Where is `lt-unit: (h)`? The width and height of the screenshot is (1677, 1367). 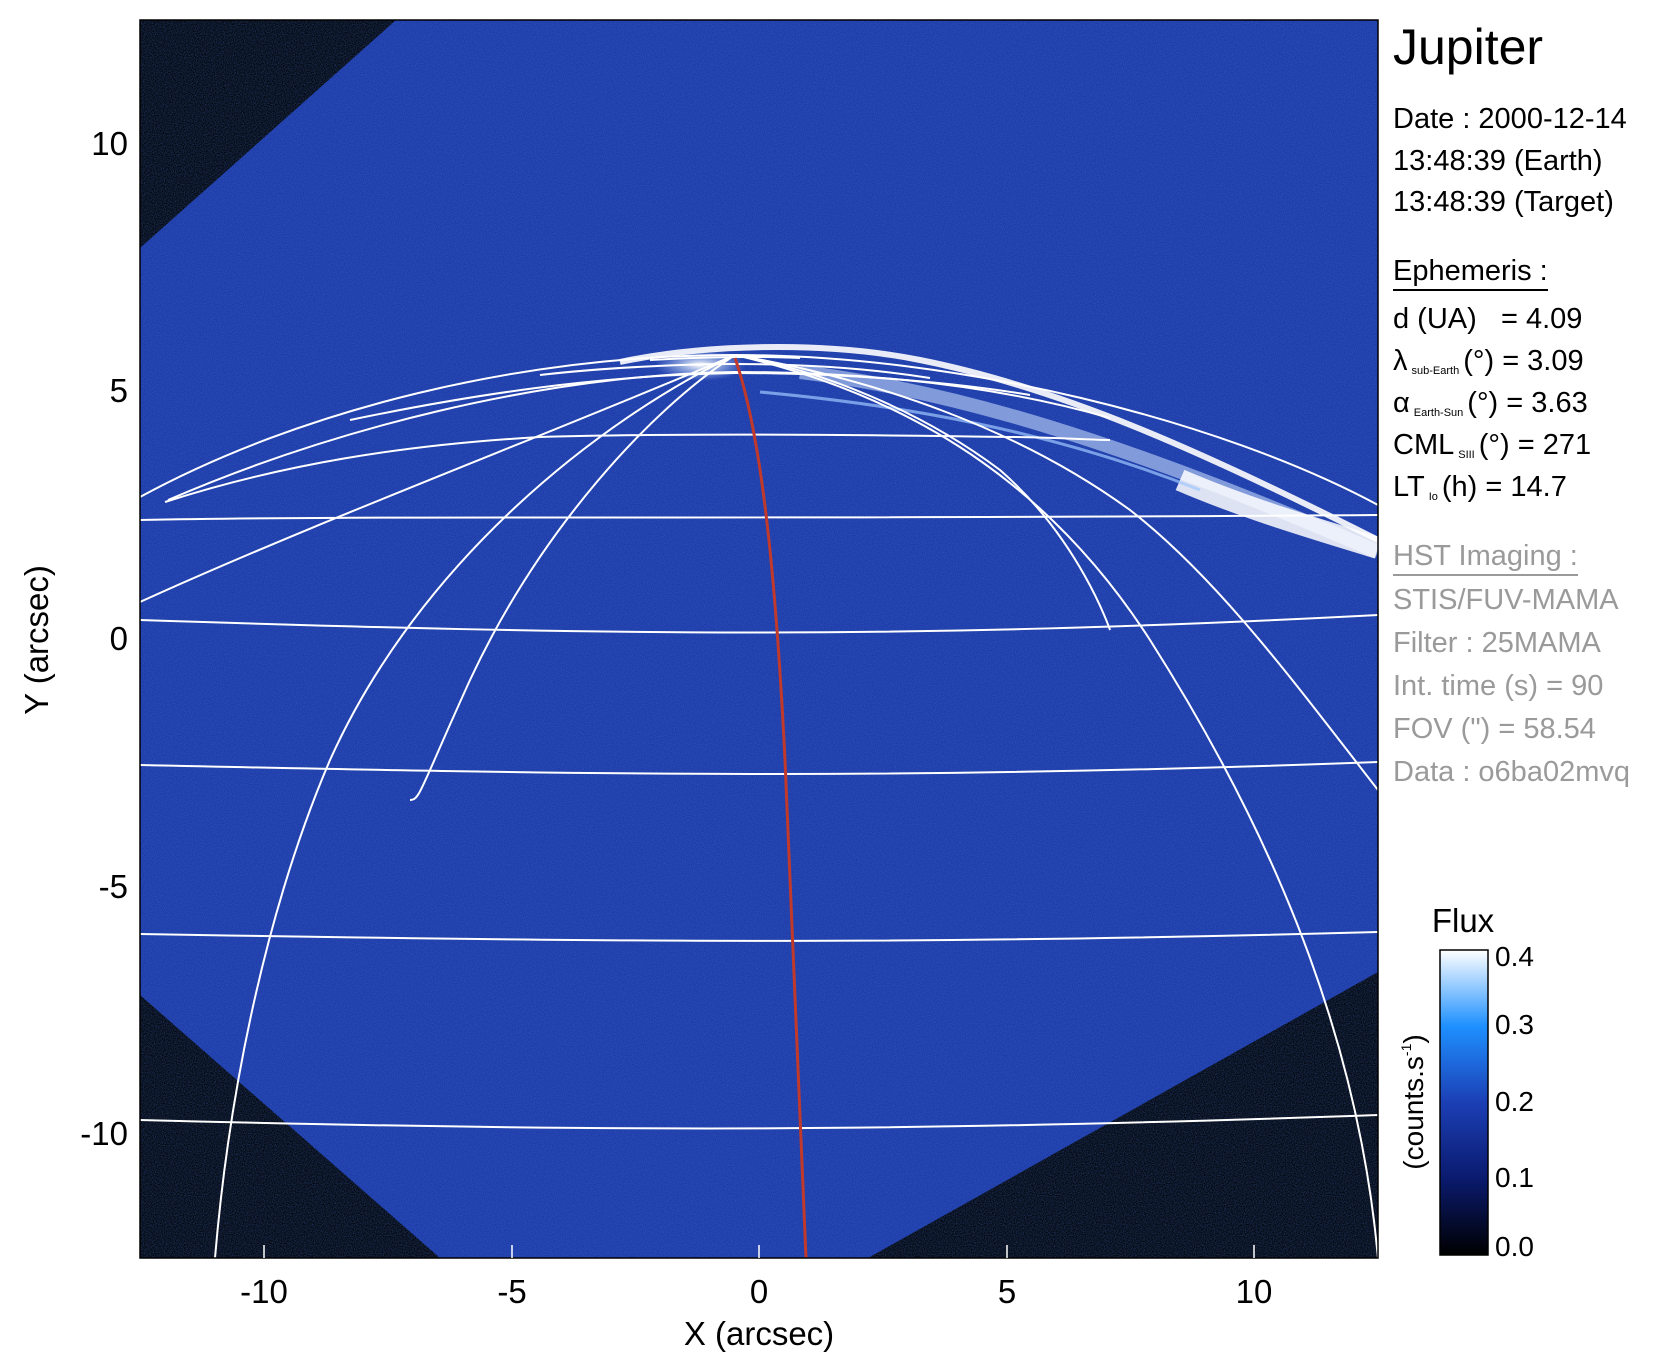 lt-unit: (h) is located at coordinates (1459, 487).